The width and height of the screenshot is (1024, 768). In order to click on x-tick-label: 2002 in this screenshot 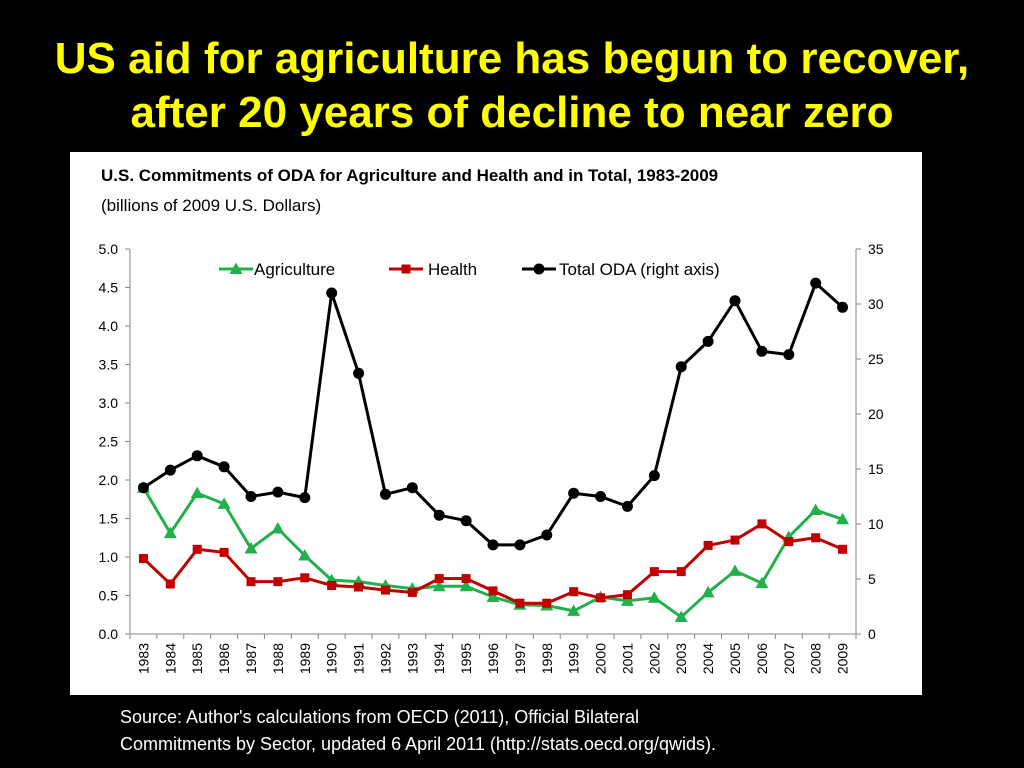, I will do `click(654, 658)`.